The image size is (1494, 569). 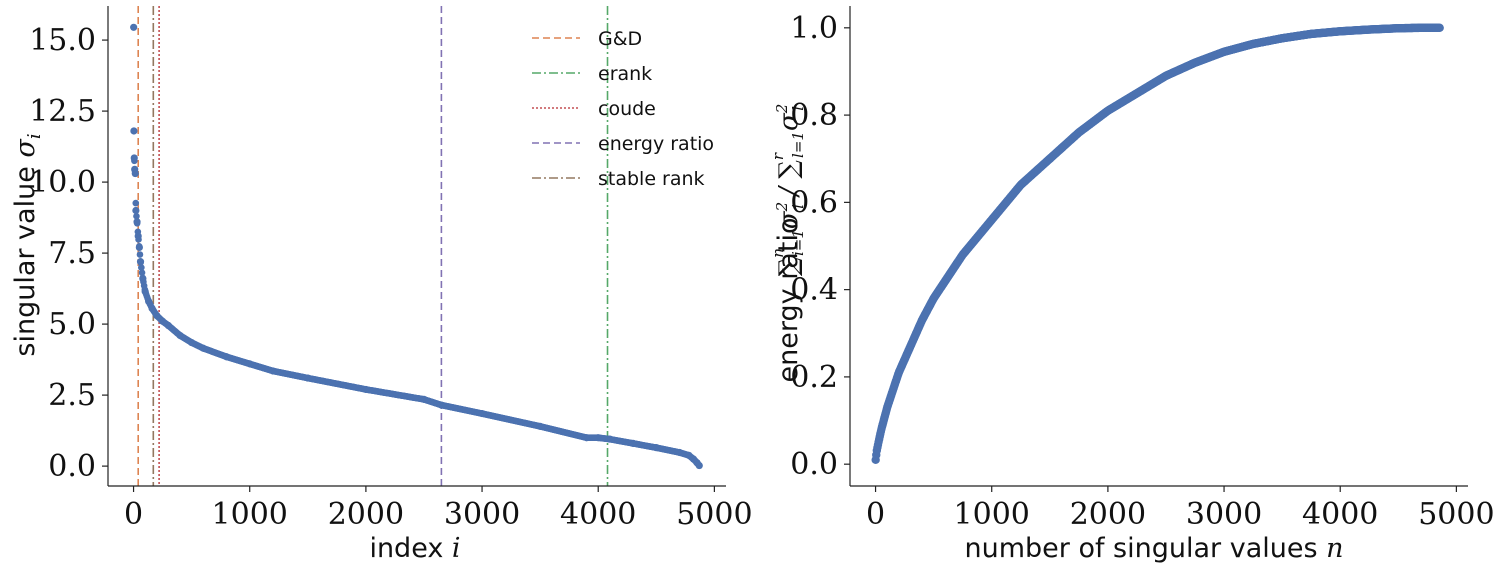 What do you see at coordinates (72, 324) in the screenshot?
I see `y-tick-label: 5.0` at bounding box center [72, 324].